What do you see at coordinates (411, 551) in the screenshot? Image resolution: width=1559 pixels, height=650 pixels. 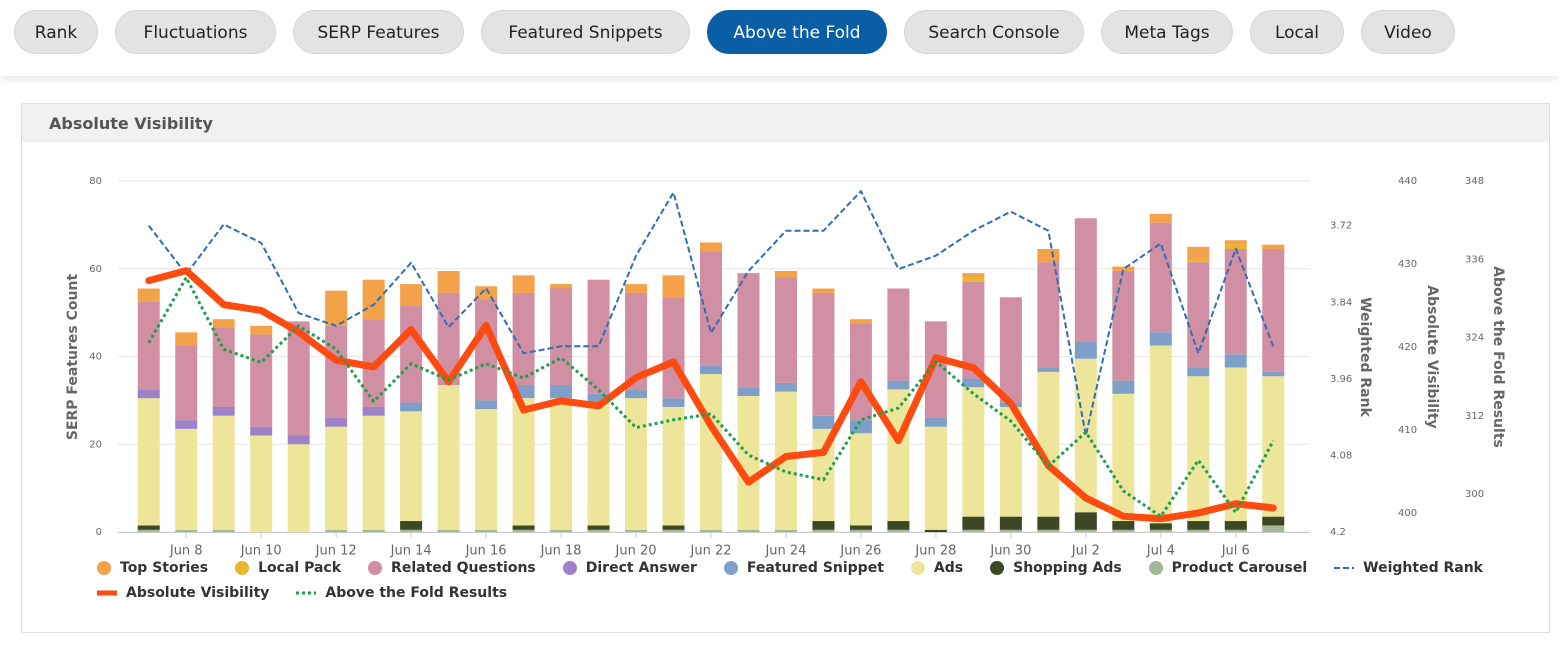 I see `x-tick-label: Jun 14` at bounding box center [411, 551].